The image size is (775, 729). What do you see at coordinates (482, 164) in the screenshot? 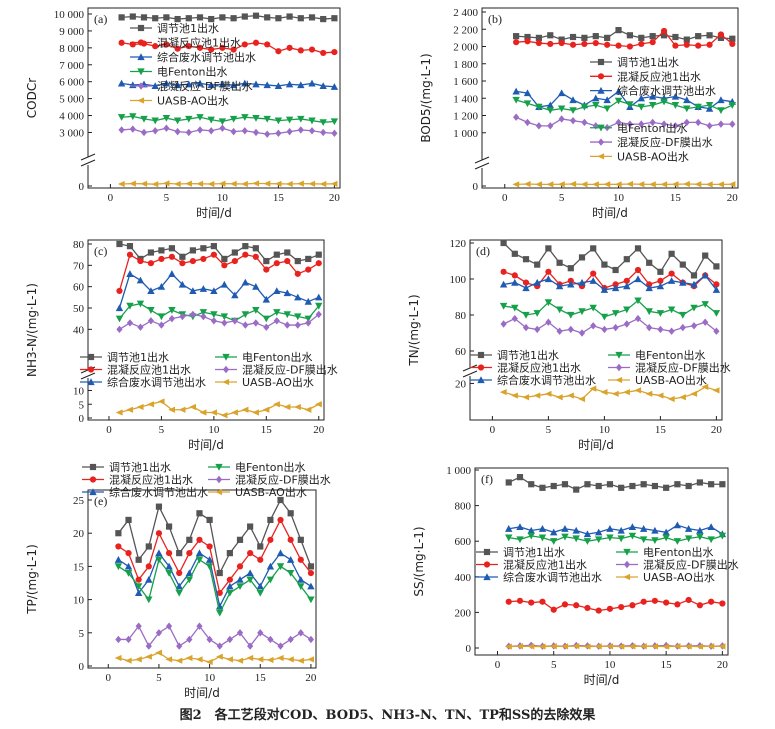
I see `axis-break-mask` at bounding box center [482, 164].